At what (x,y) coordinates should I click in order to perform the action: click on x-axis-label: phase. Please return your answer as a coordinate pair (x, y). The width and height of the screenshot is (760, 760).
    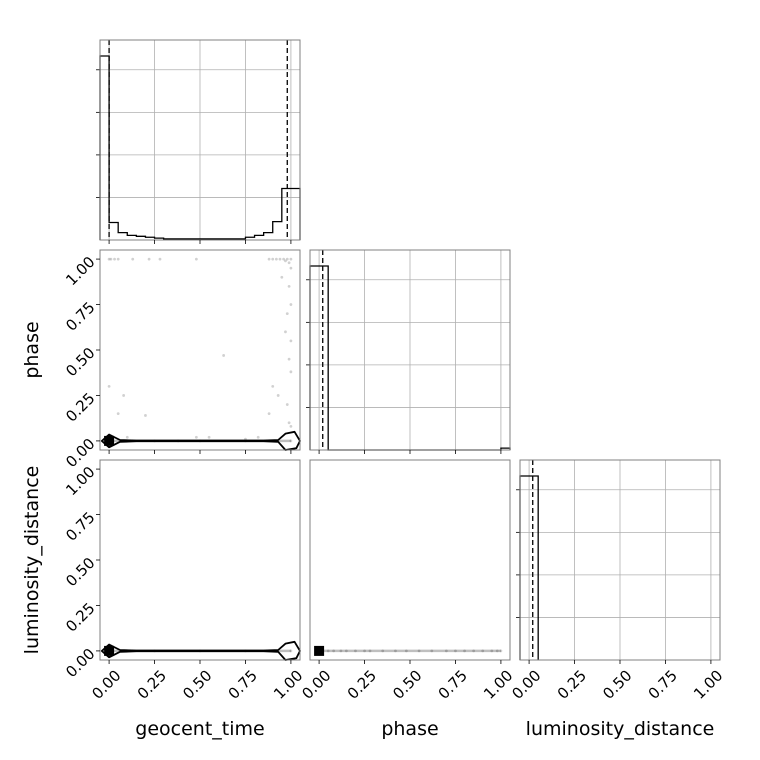
    Looking at the image, I should click on (409, 729).